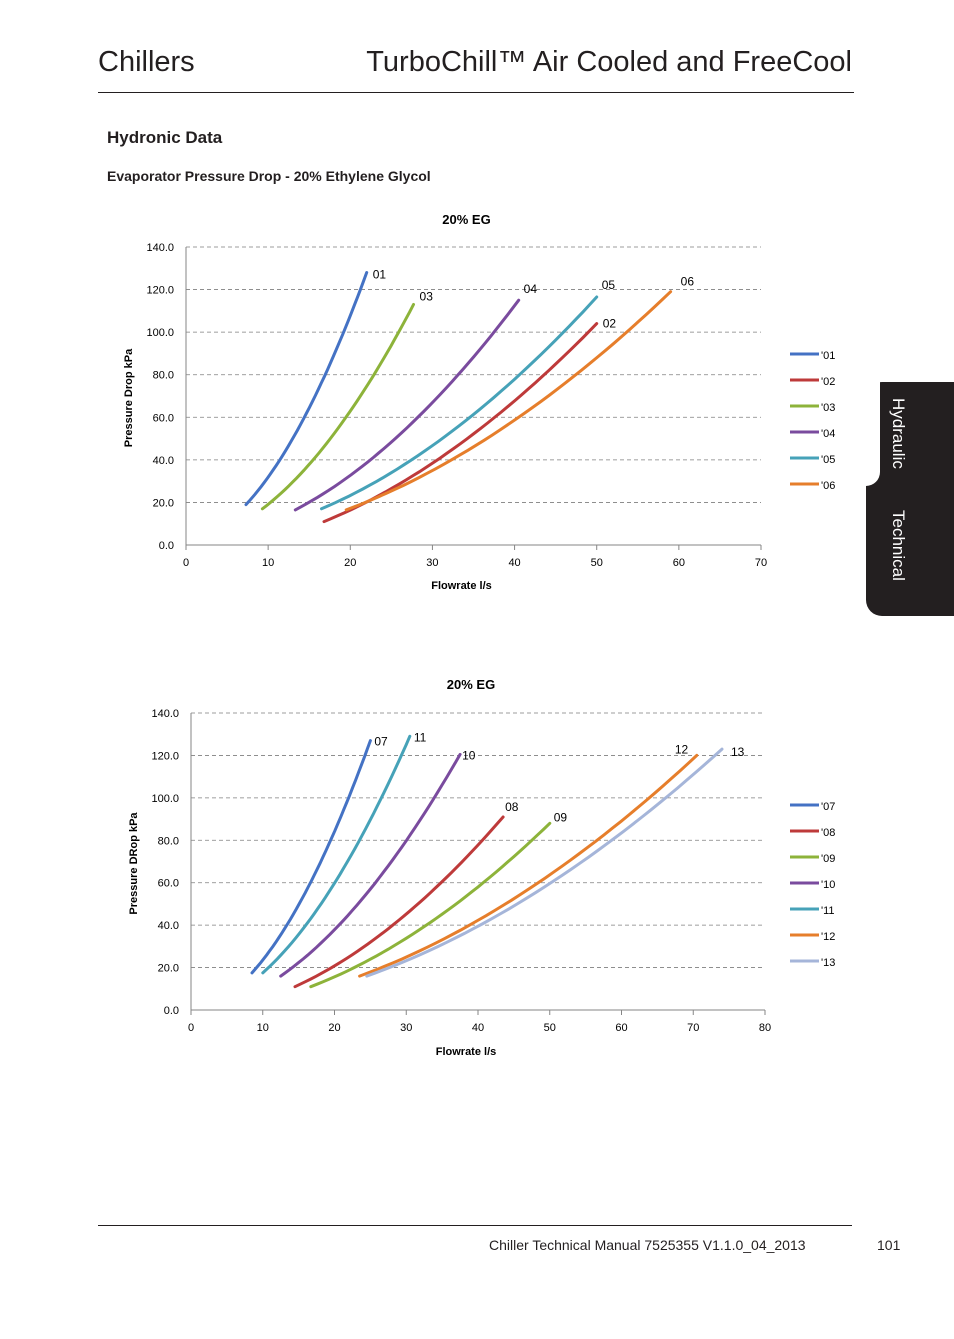 Image resolution: width=954 pixels, height=1339 pixels. I want to click on y-axis-label: Pressure Drop kPa, so click(129, 397).